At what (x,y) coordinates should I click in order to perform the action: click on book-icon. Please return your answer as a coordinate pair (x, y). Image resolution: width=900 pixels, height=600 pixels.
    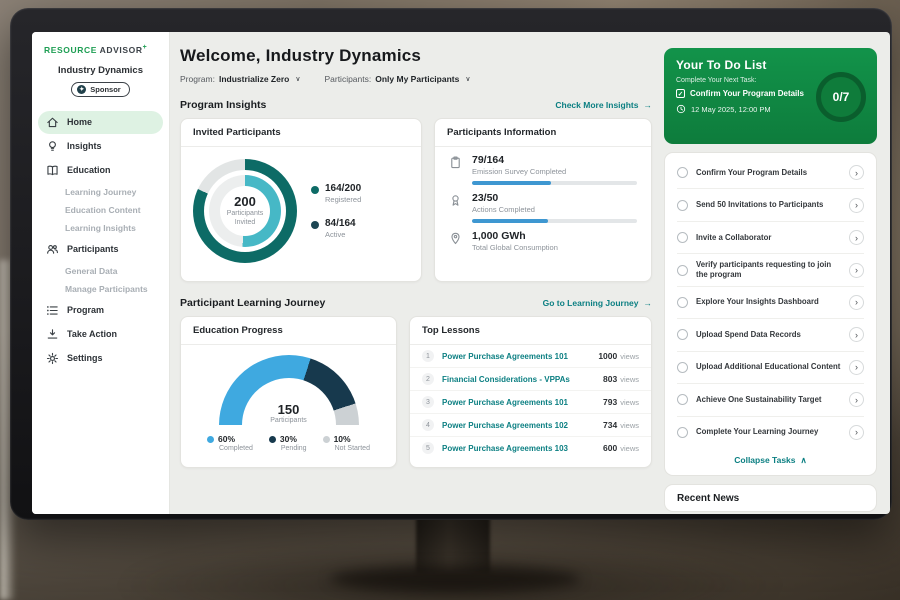
    Looking at the image, I should click on (52, 170).